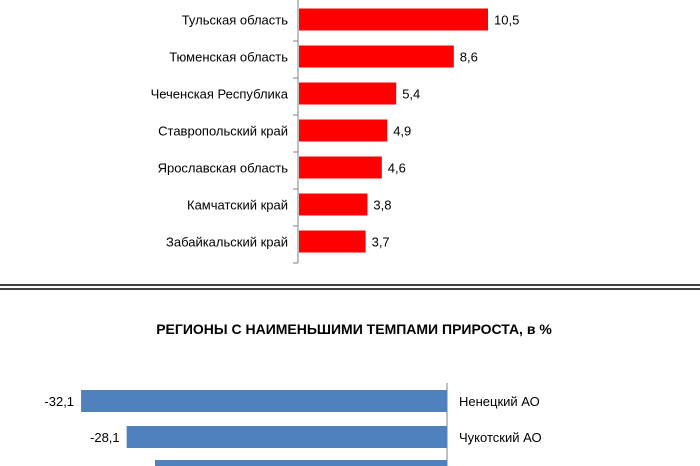 This screenshot has height=466, width=700. I want to click on top-category-label: Камчатский край, so click(237, 205).